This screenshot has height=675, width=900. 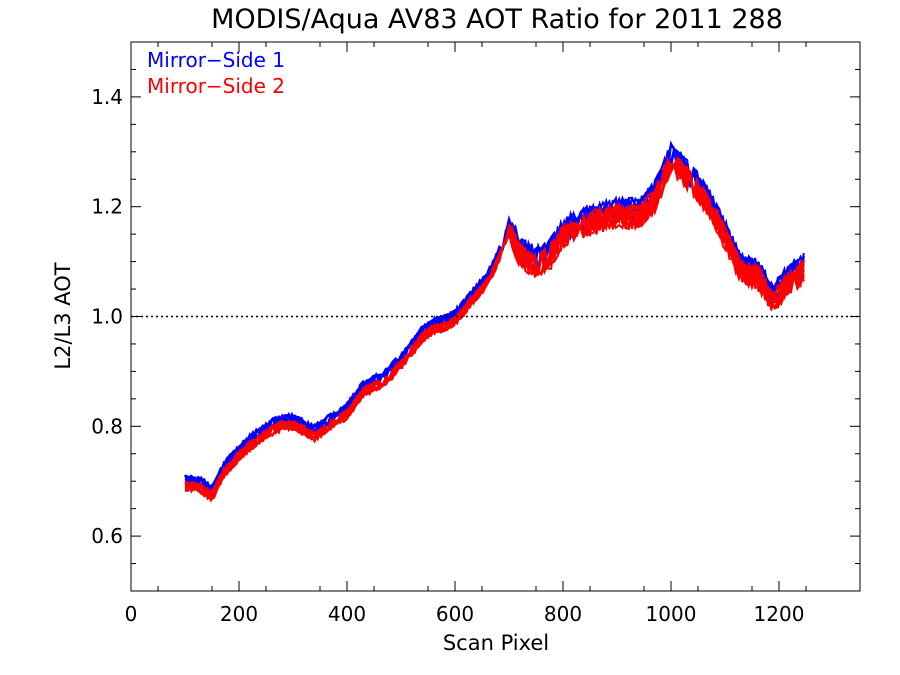 I want to click on legend-mirror-side-2: Mirror−Side 2, so click(x=216, y=86).